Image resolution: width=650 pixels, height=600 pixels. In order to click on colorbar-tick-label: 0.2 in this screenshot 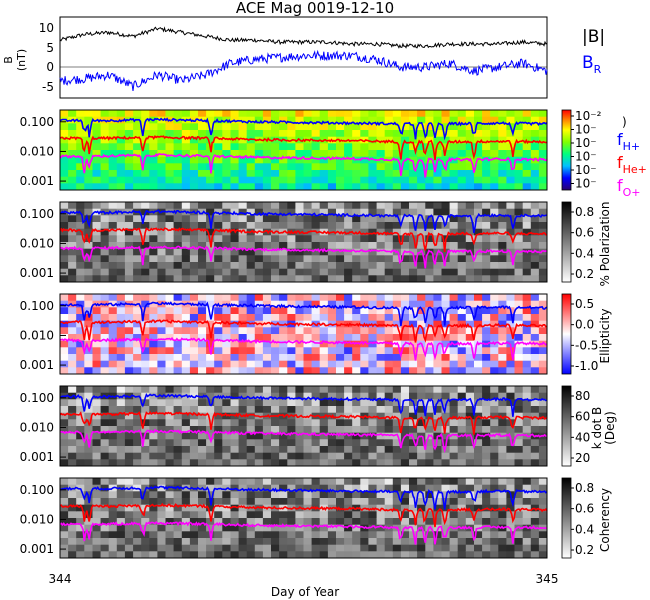, I will do `click(584, 550)`.